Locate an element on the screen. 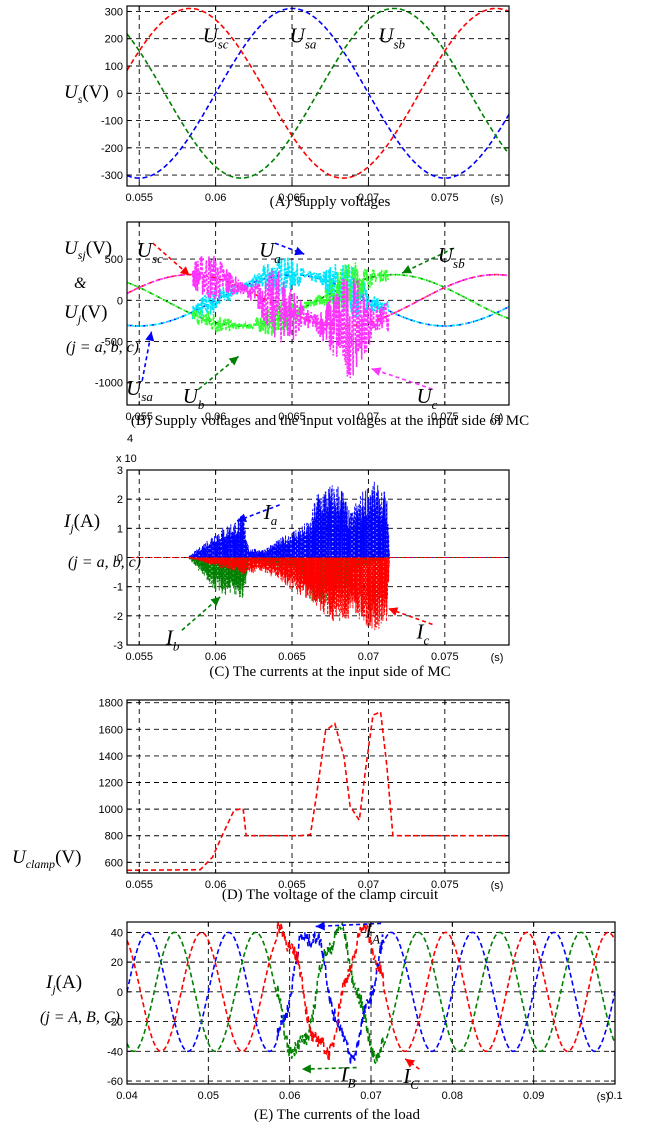 The width and height of the screenshot is (647, 1128). multiplier-exponent: 4 is located at coordinates (130, 439).